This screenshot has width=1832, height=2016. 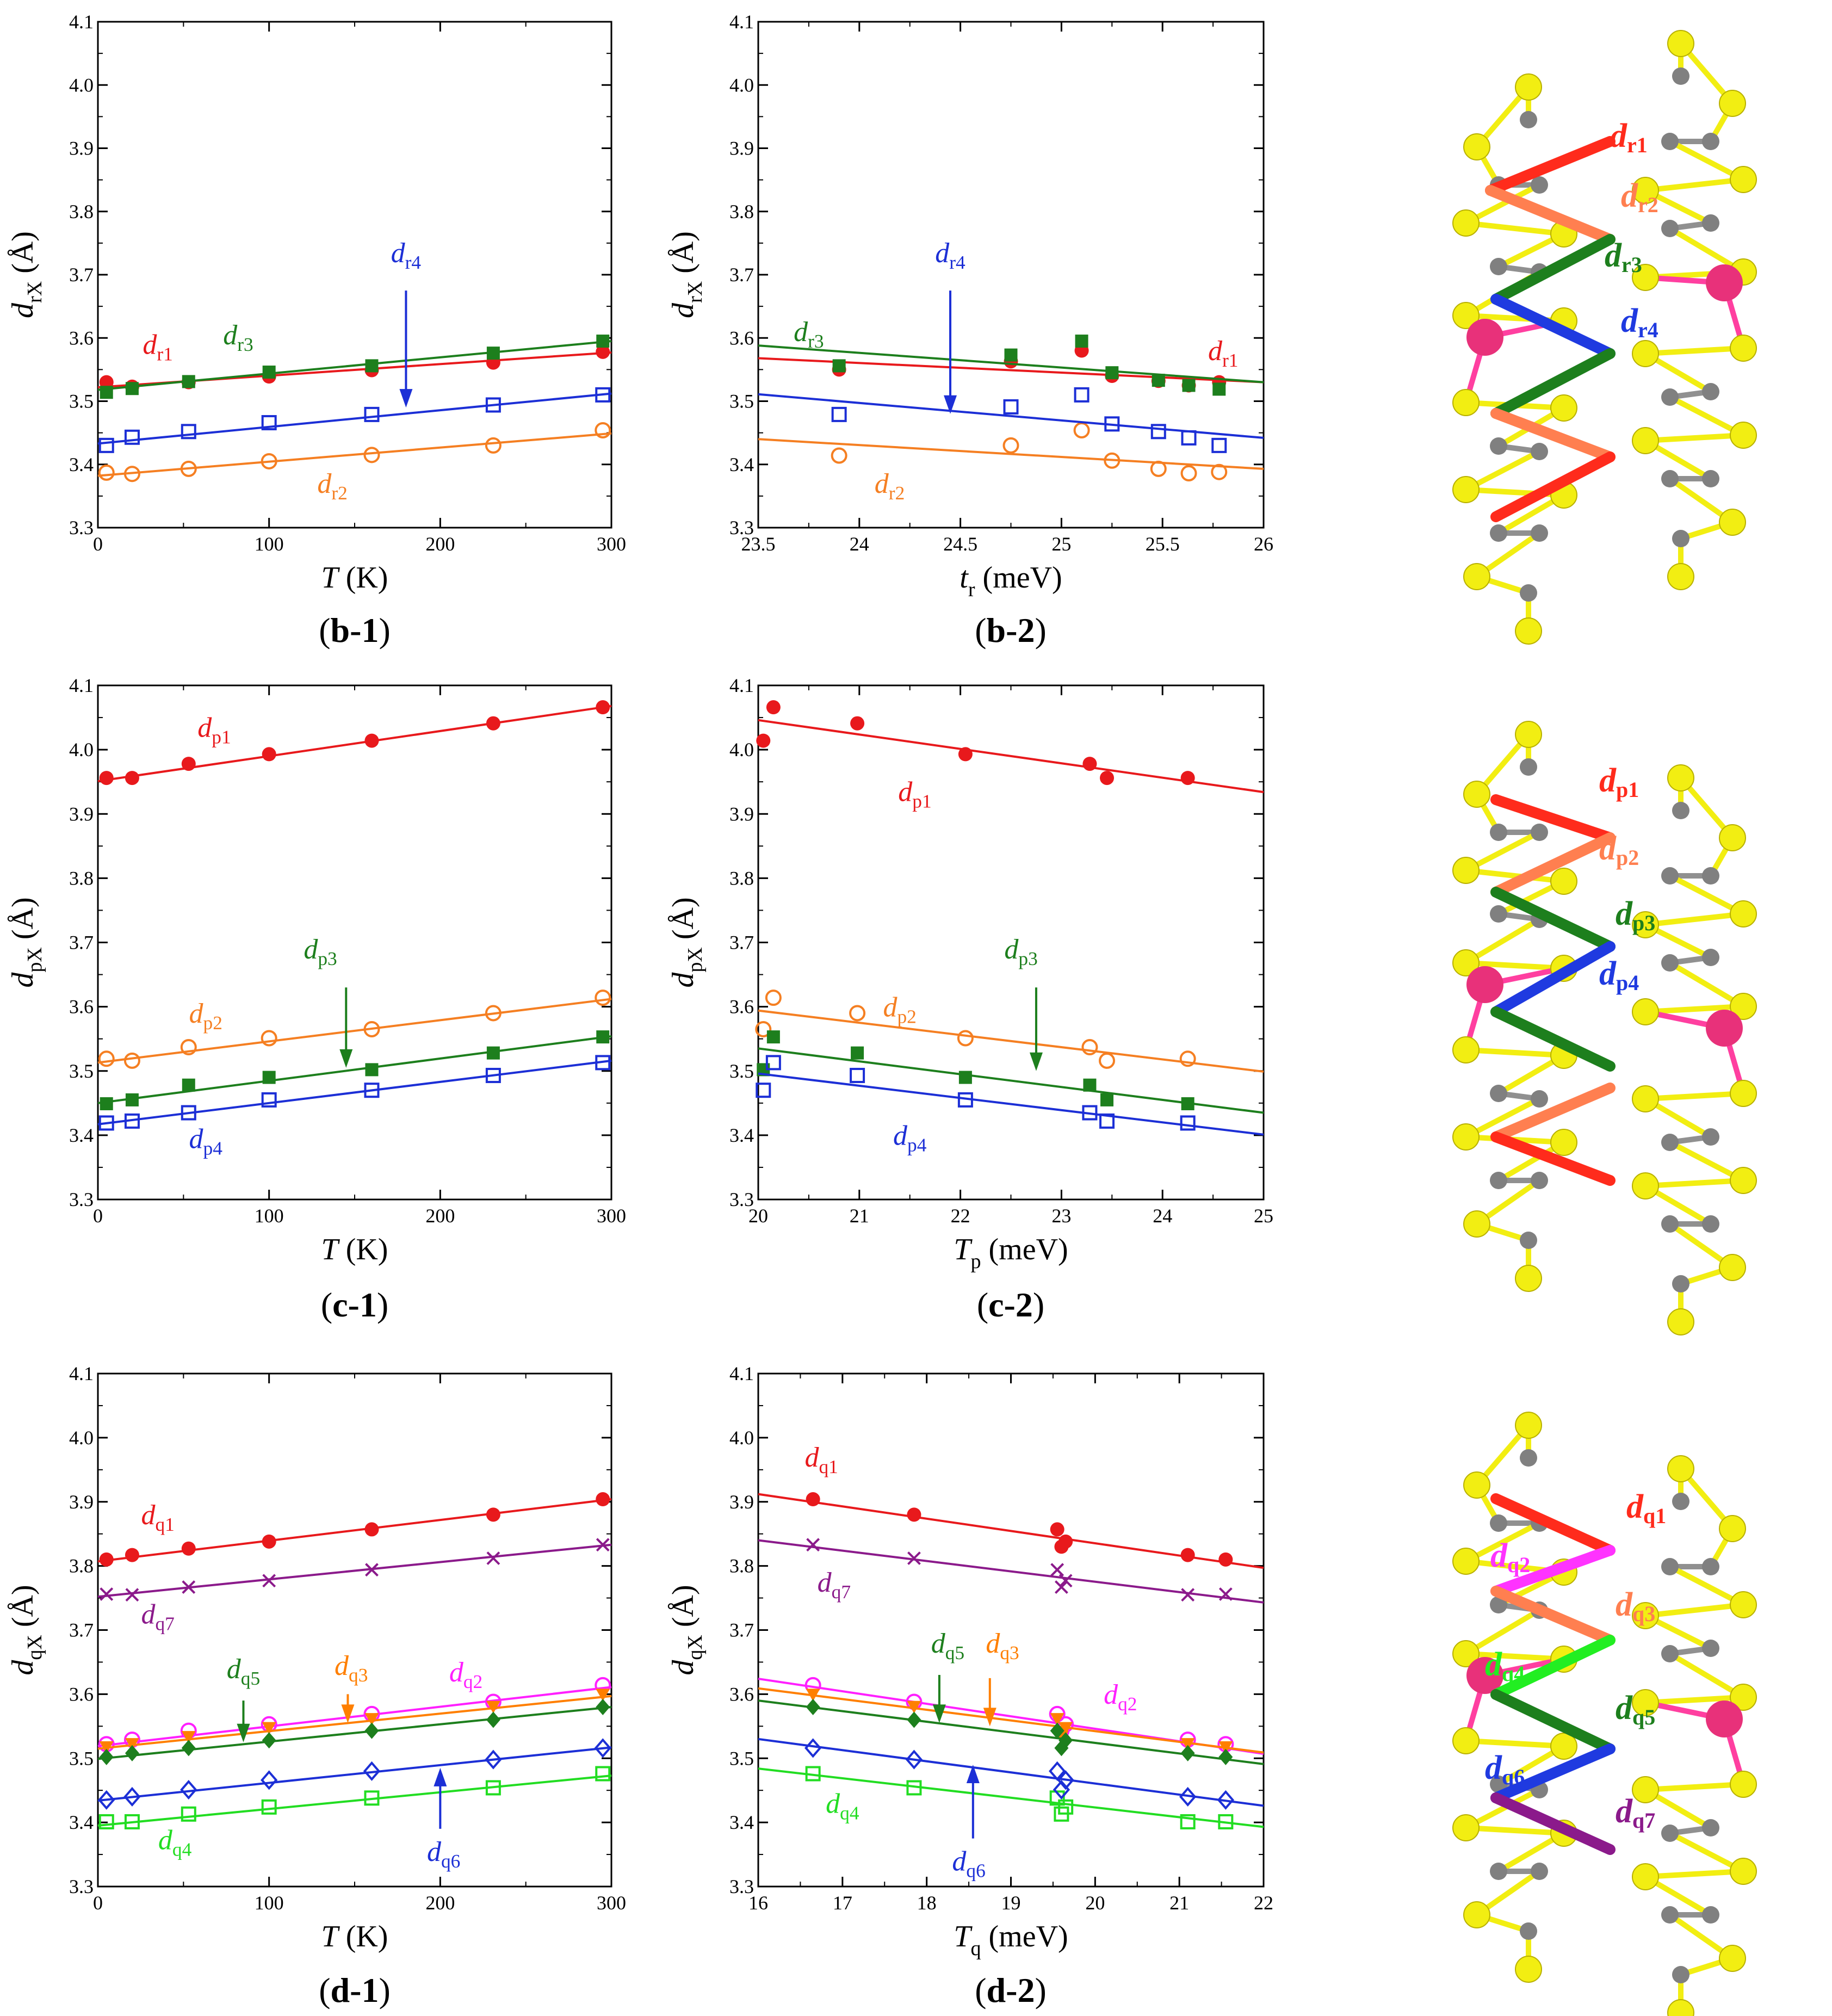 What do you see at coordinates (960, 544) in the screenshot?
I see `x-tick-label: 24.5` at bounding box center [960, 544].